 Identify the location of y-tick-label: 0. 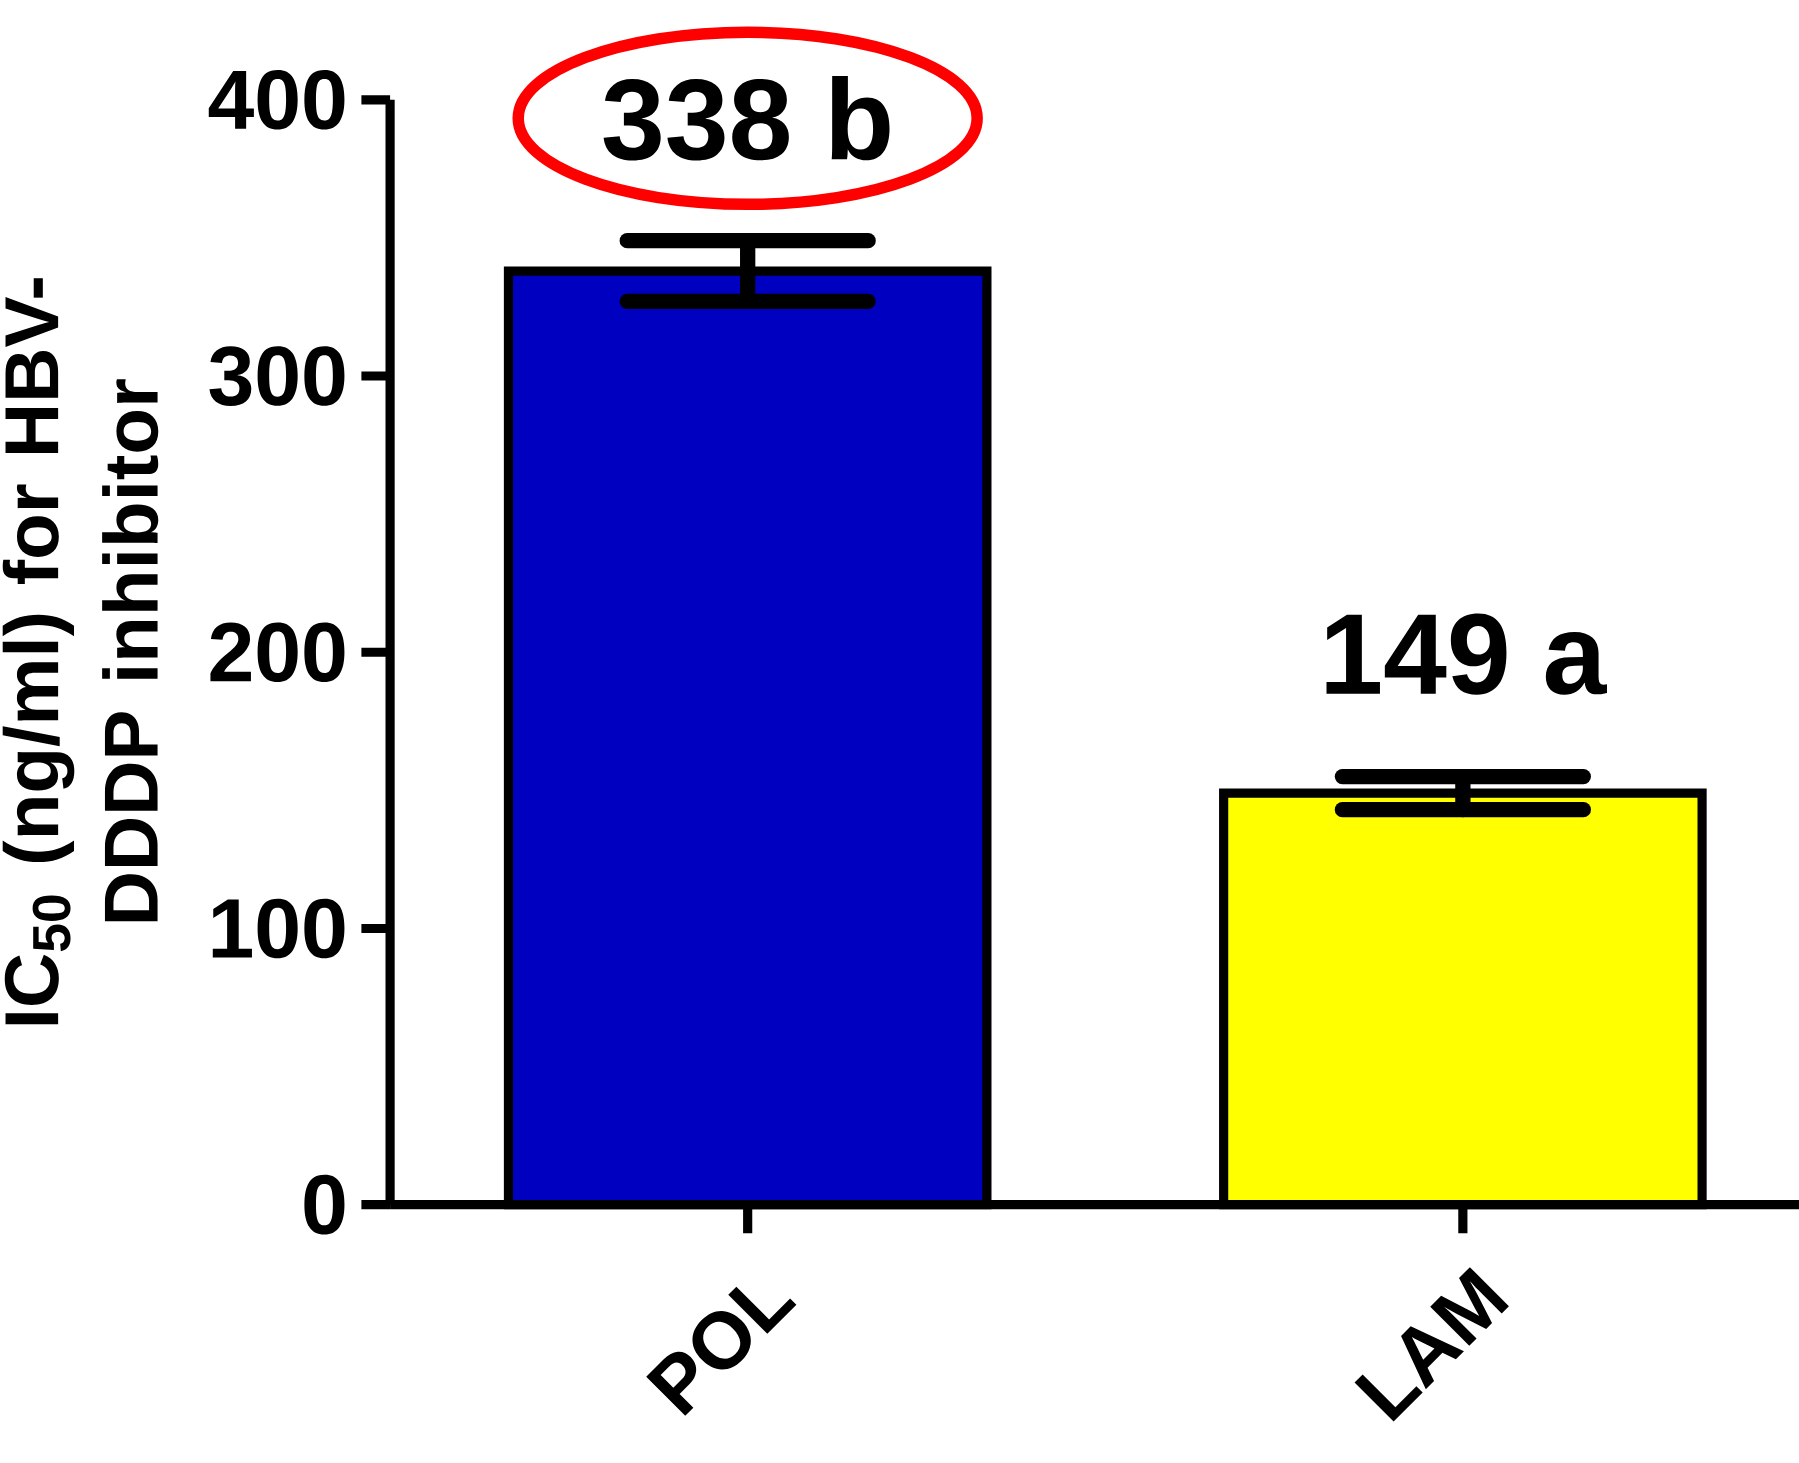
(324, 1204).